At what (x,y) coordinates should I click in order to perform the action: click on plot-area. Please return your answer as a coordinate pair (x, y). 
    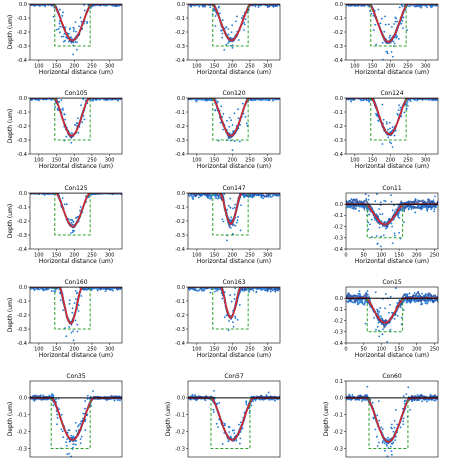
    Looking at the image, I should click on (392, 416).